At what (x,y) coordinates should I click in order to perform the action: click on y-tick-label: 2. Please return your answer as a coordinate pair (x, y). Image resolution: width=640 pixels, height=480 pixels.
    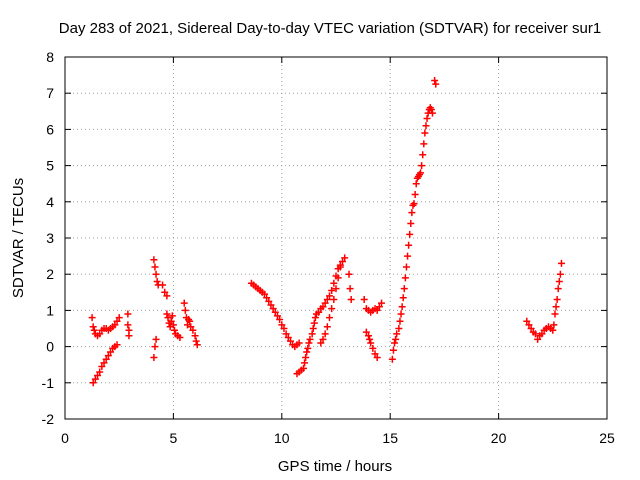
    Looking at the image, I should click on (50, 274).